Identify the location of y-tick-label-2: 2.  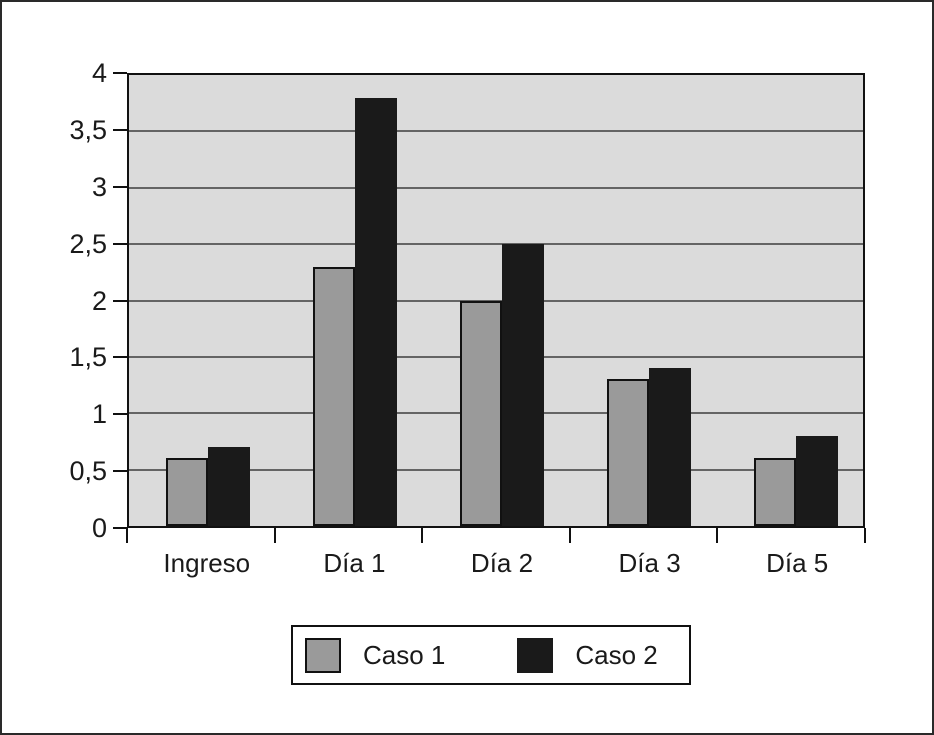
(99, 300).